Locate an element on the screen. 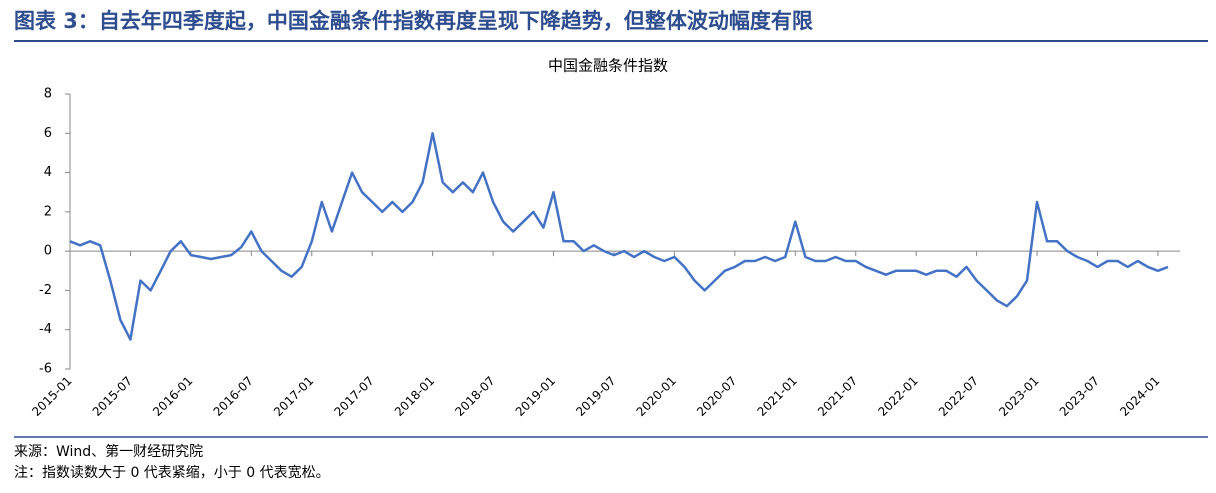  footer-note: 注：指数读数大于 0 代表紧缩，小于 0 代表宽松。 is located at coordinates (172, 472).